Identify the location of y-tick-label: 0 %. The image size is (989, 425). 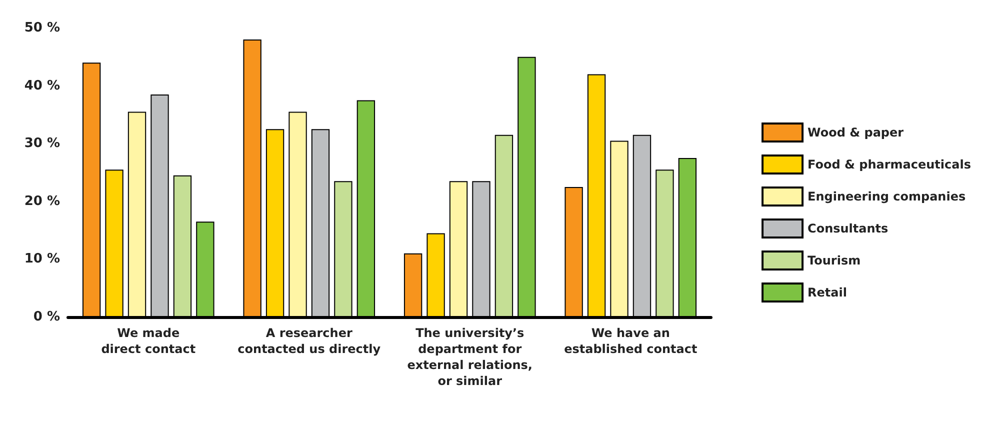
(46, 317).